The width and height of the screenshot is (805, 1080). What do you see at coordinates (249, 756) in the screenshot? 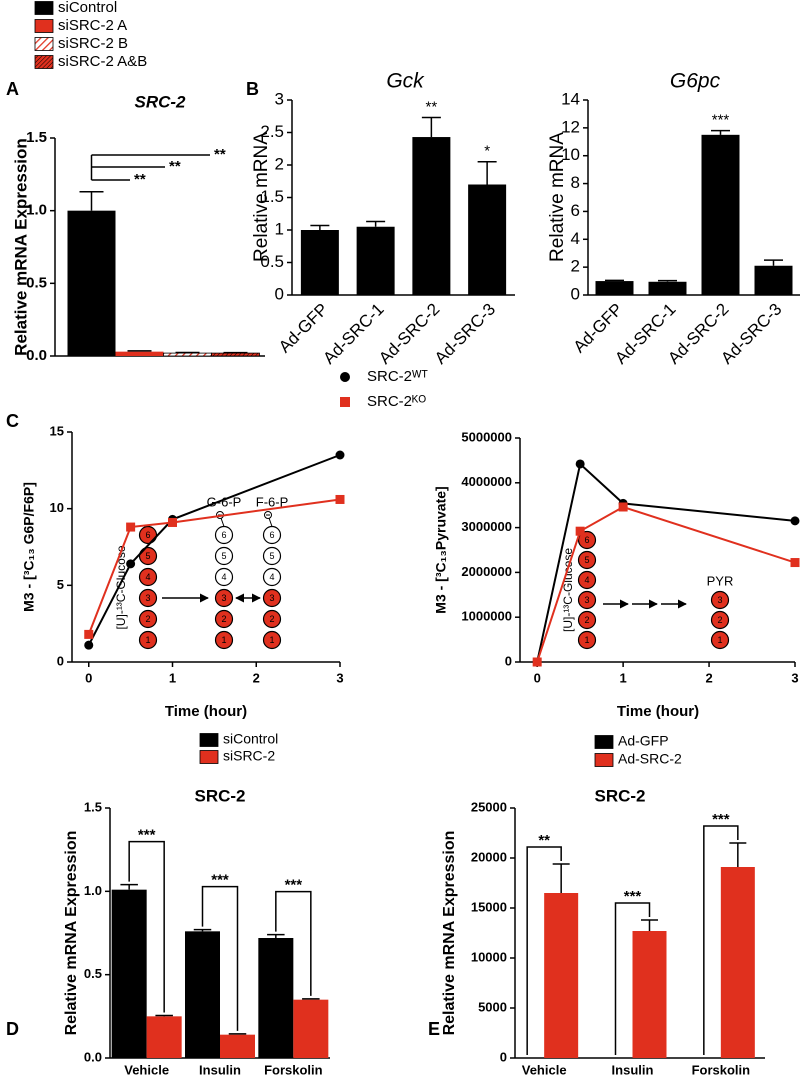
I see `legend-label: siSRC-2` at bounding box center [249, 756].